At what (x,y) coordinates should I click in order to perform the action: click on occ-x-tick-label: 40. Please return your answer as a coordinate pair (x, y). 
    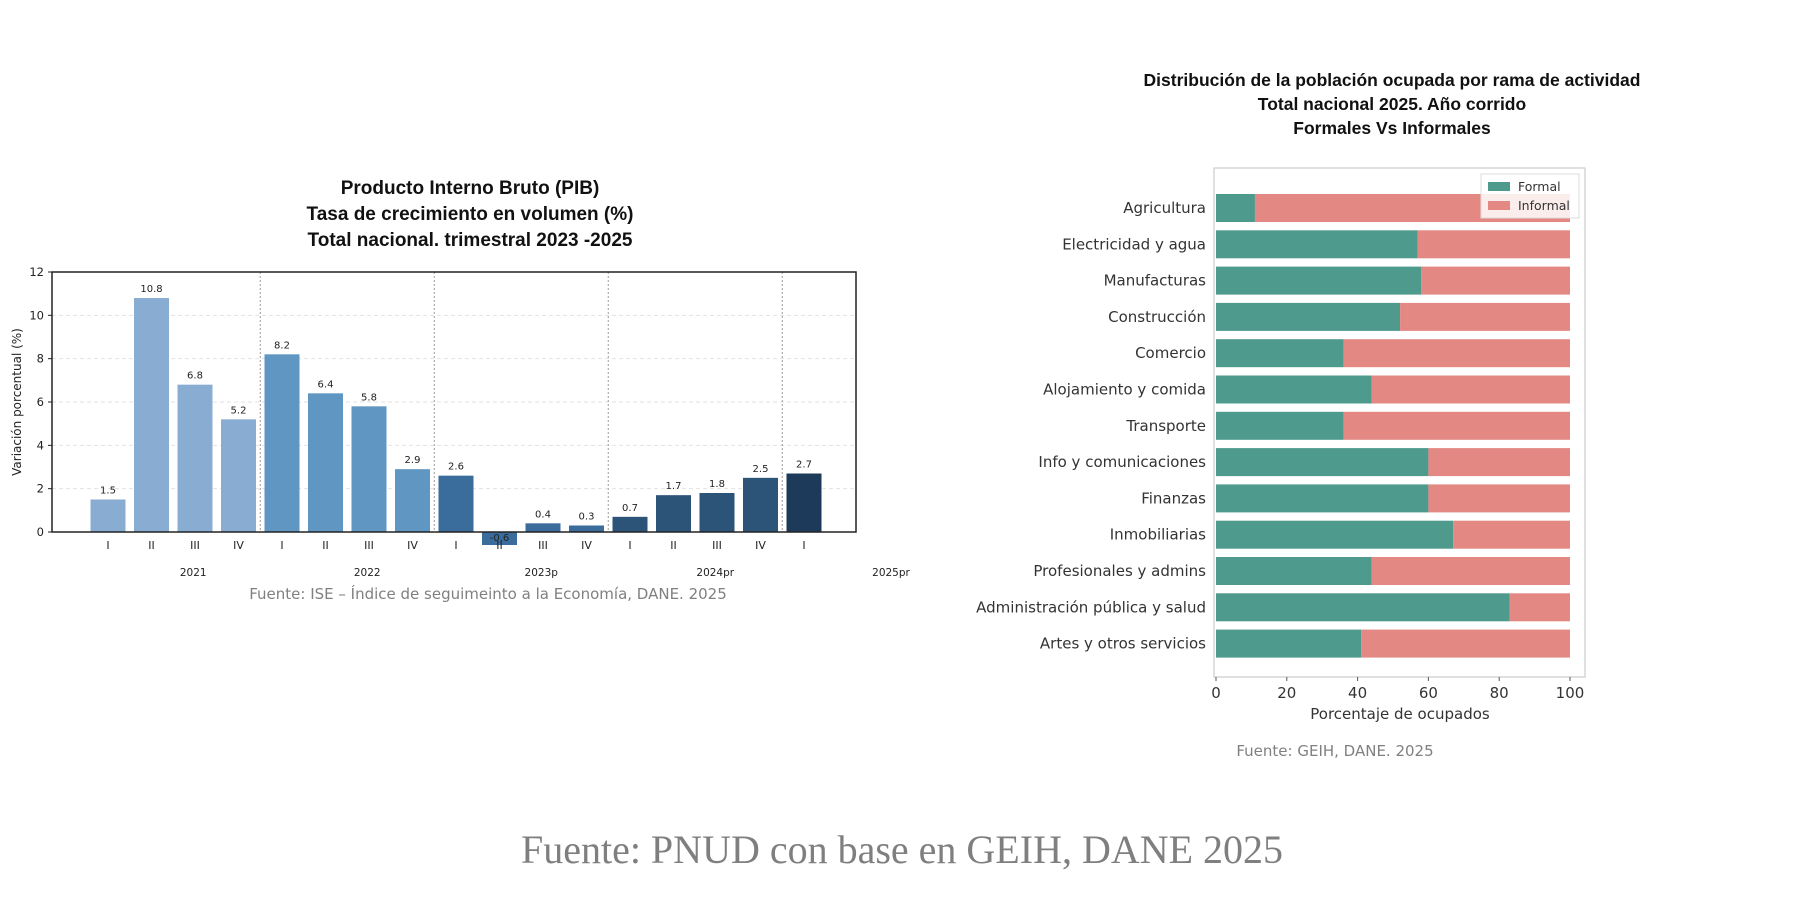
    Looking at the image, I should click on (1357, 693).